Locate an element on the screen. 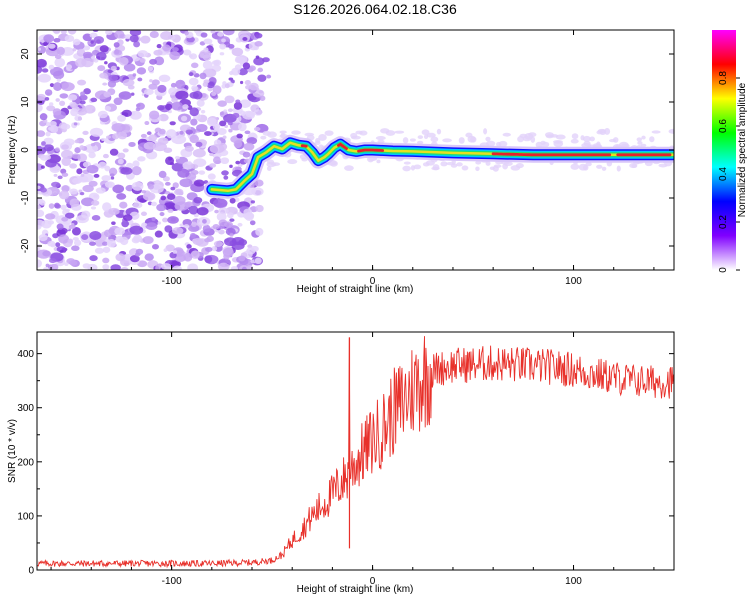  colorbar-tick-label: 0 is located at coordinates (723, 270).